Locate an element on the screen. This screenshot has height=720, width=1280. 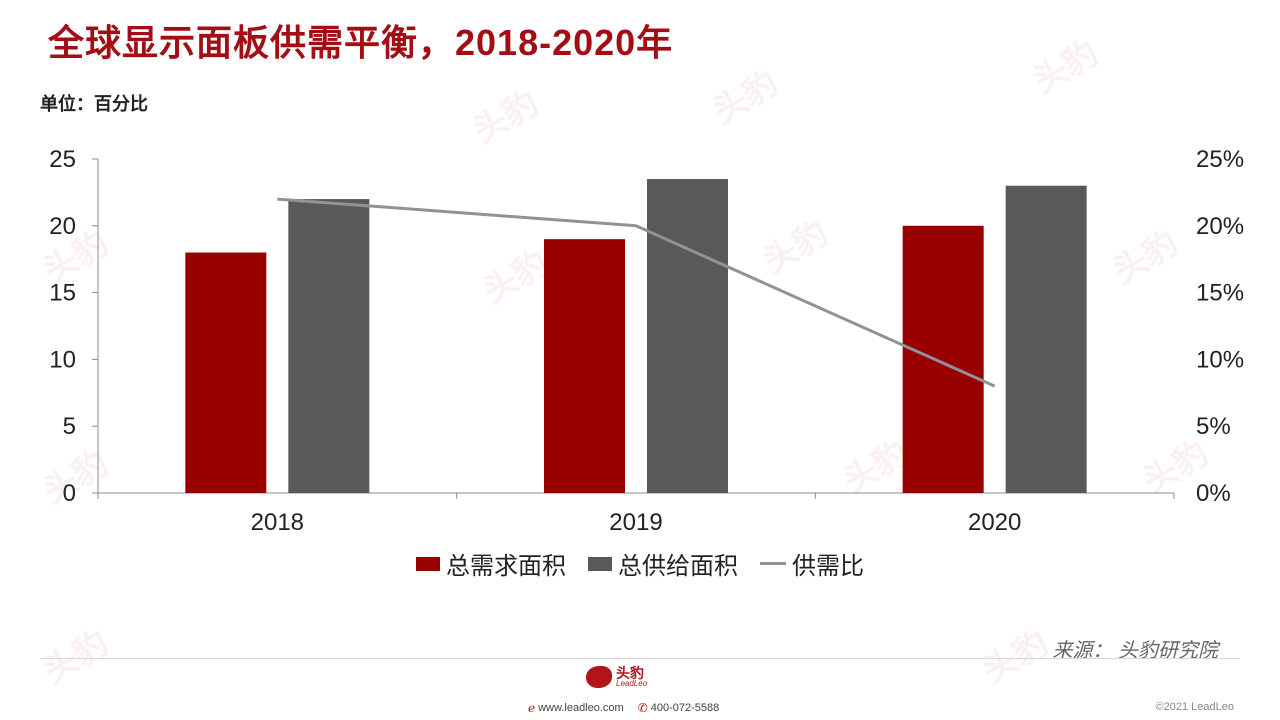
phone-link: ✆ 400-072-5588 is located at coordinates (679, 708).